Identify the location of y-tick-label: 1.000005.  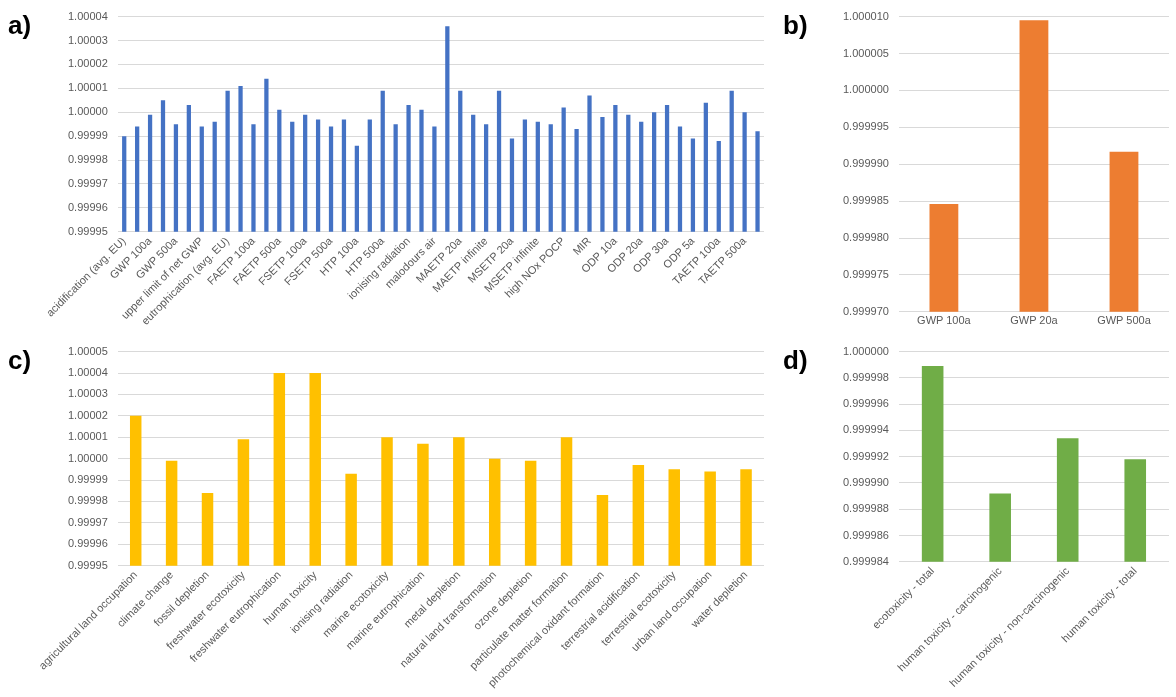
(865, 52).